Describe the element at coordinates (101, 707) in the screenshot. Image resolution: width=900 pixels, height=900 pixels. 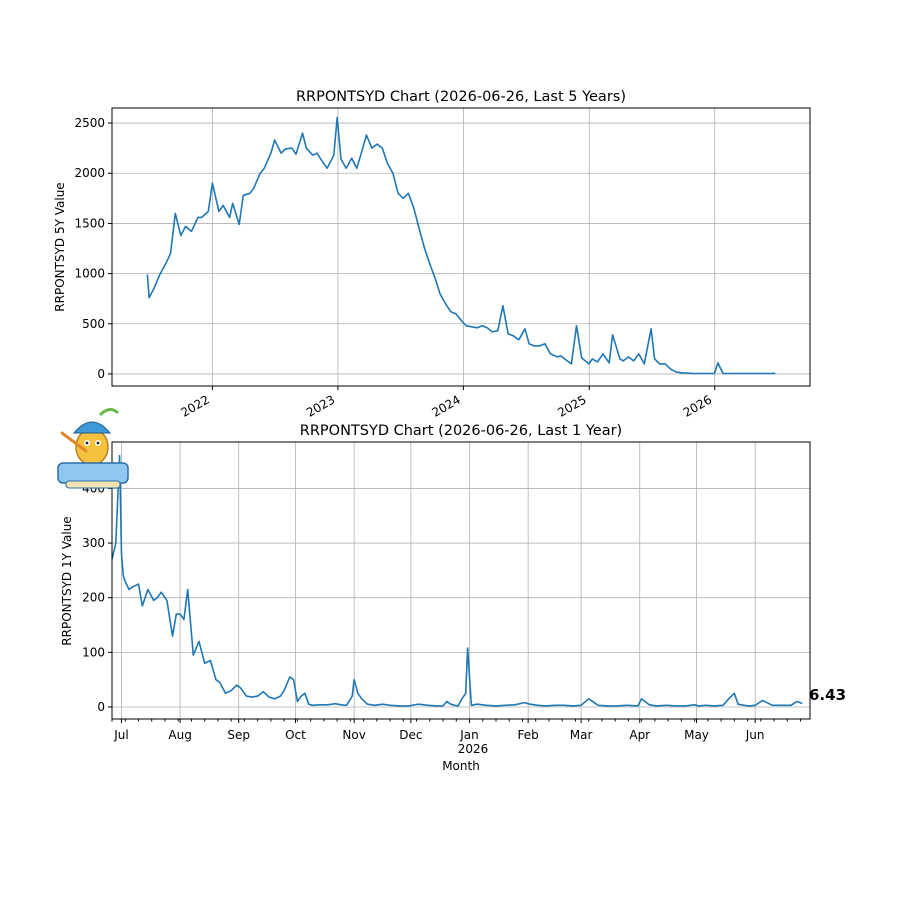
I see `chart-1y-y-tick-label: 0` at that location.